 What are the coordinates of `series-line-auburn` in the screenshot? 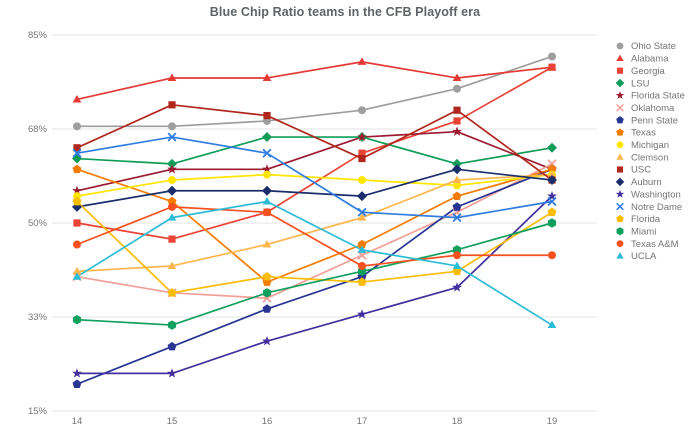 It's located at (314, 188).